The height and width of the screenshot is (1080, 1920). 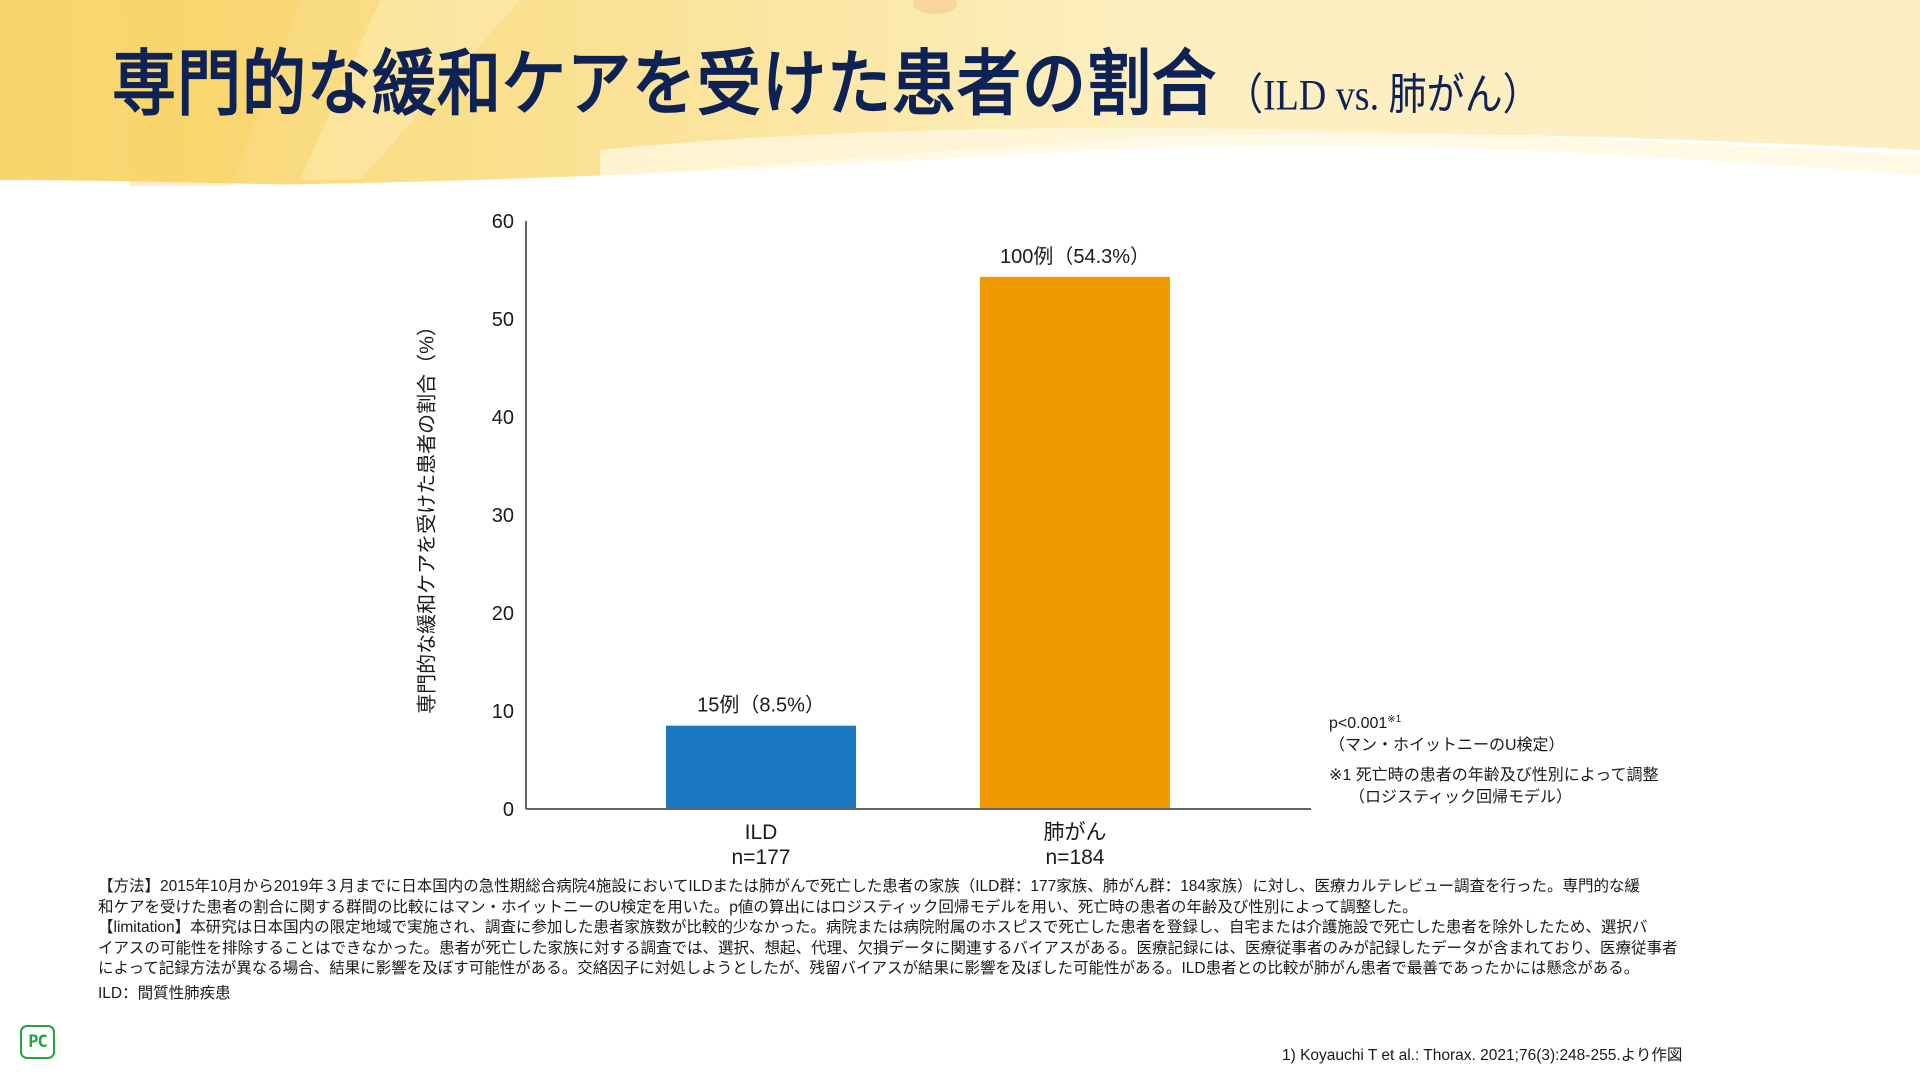 I want to click on bars, so click(x=918, y=542).